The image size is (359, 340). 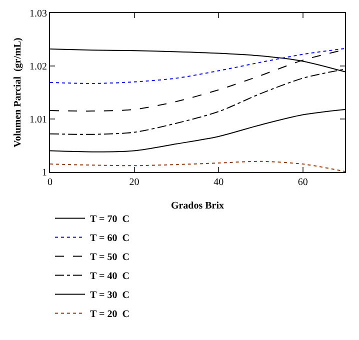 I want to click on legend-label: T = 40 C, so click(x=110, y=276).